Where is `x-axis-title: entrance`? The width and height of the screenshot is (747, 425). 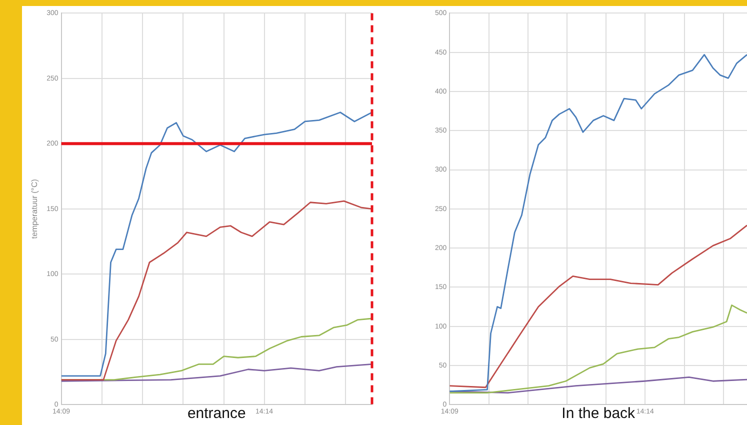
x-axis-title: entrance is located at coordinates (216, 413).